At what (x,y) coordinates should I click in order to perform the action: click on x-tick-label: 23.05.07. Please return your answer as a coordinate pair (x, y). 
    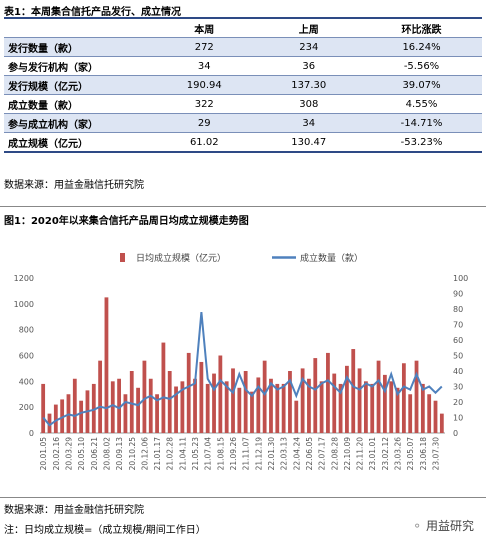
    Looking at the image, I should click on (410, 454).